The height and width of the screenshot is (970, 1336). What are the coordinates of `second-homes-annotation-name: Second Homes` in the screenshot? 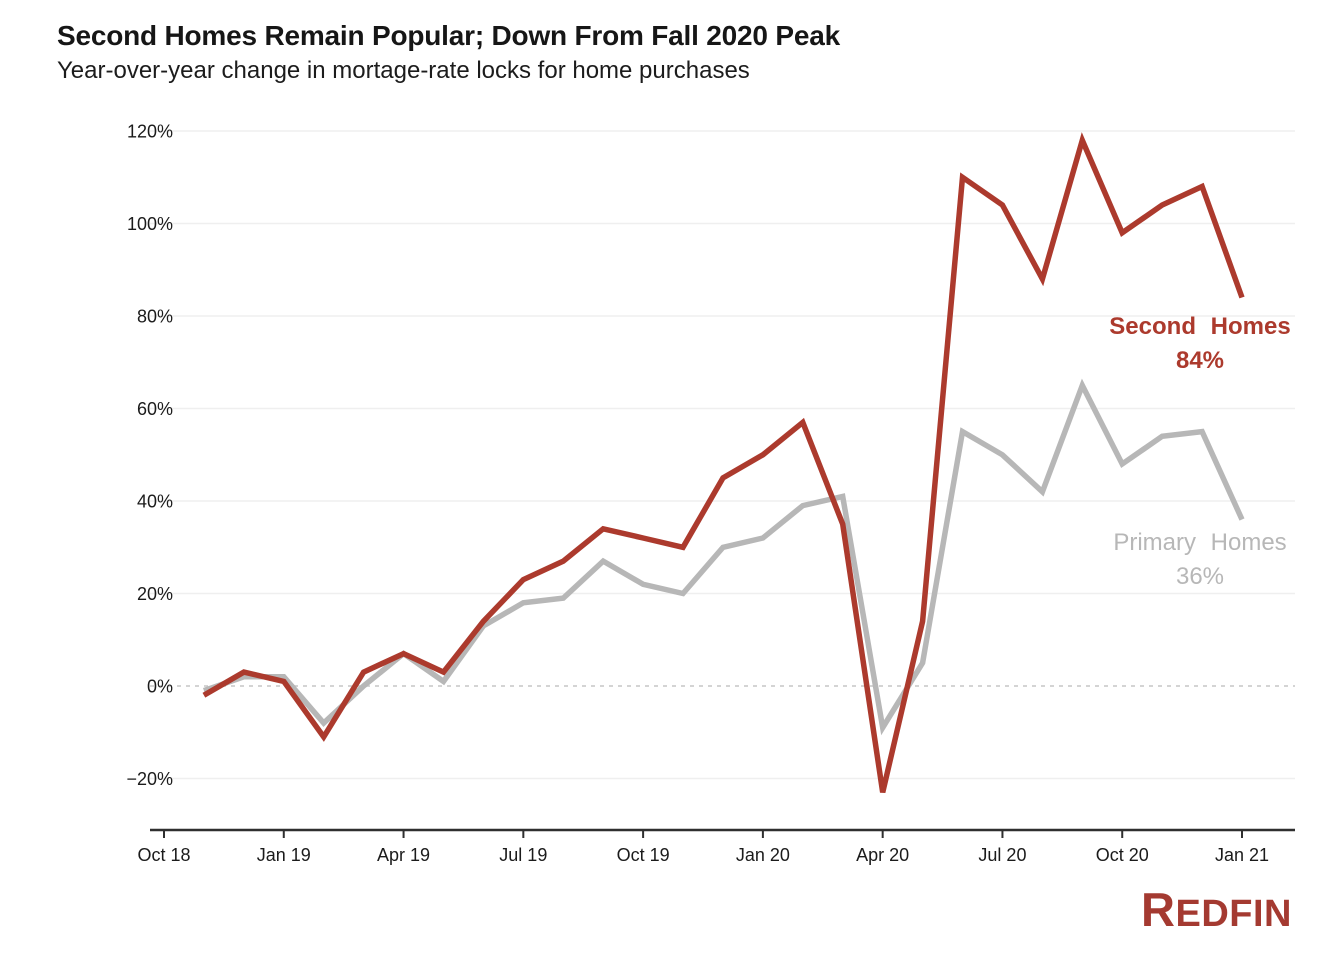 It's located at (1200, 326).